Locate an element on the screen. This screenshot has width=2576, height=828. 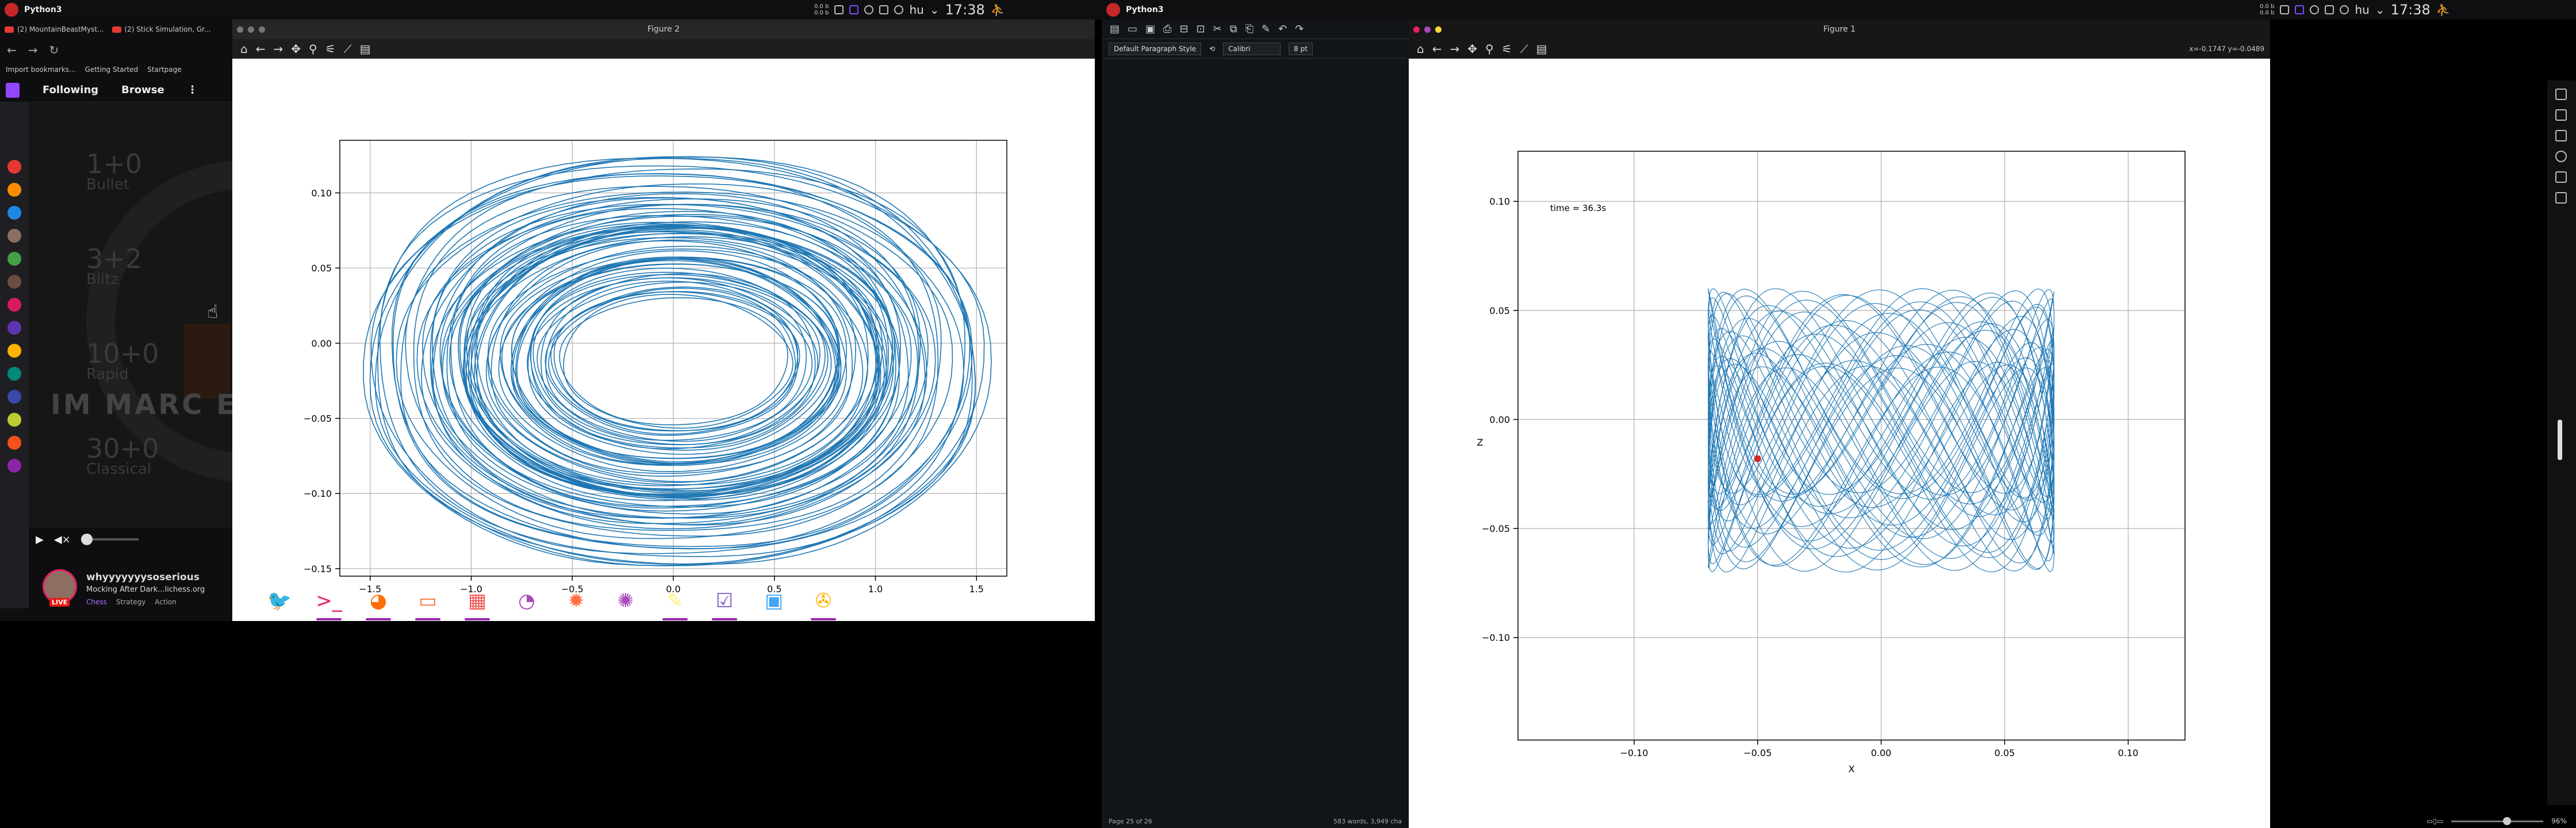
font-size-select: 8 pt is located at coordinates (1301, 48).